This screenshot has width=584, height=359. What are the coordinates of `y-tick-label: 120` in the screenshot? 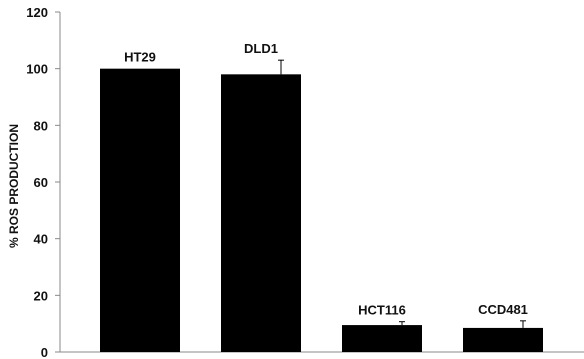 It's located at (37, 12).